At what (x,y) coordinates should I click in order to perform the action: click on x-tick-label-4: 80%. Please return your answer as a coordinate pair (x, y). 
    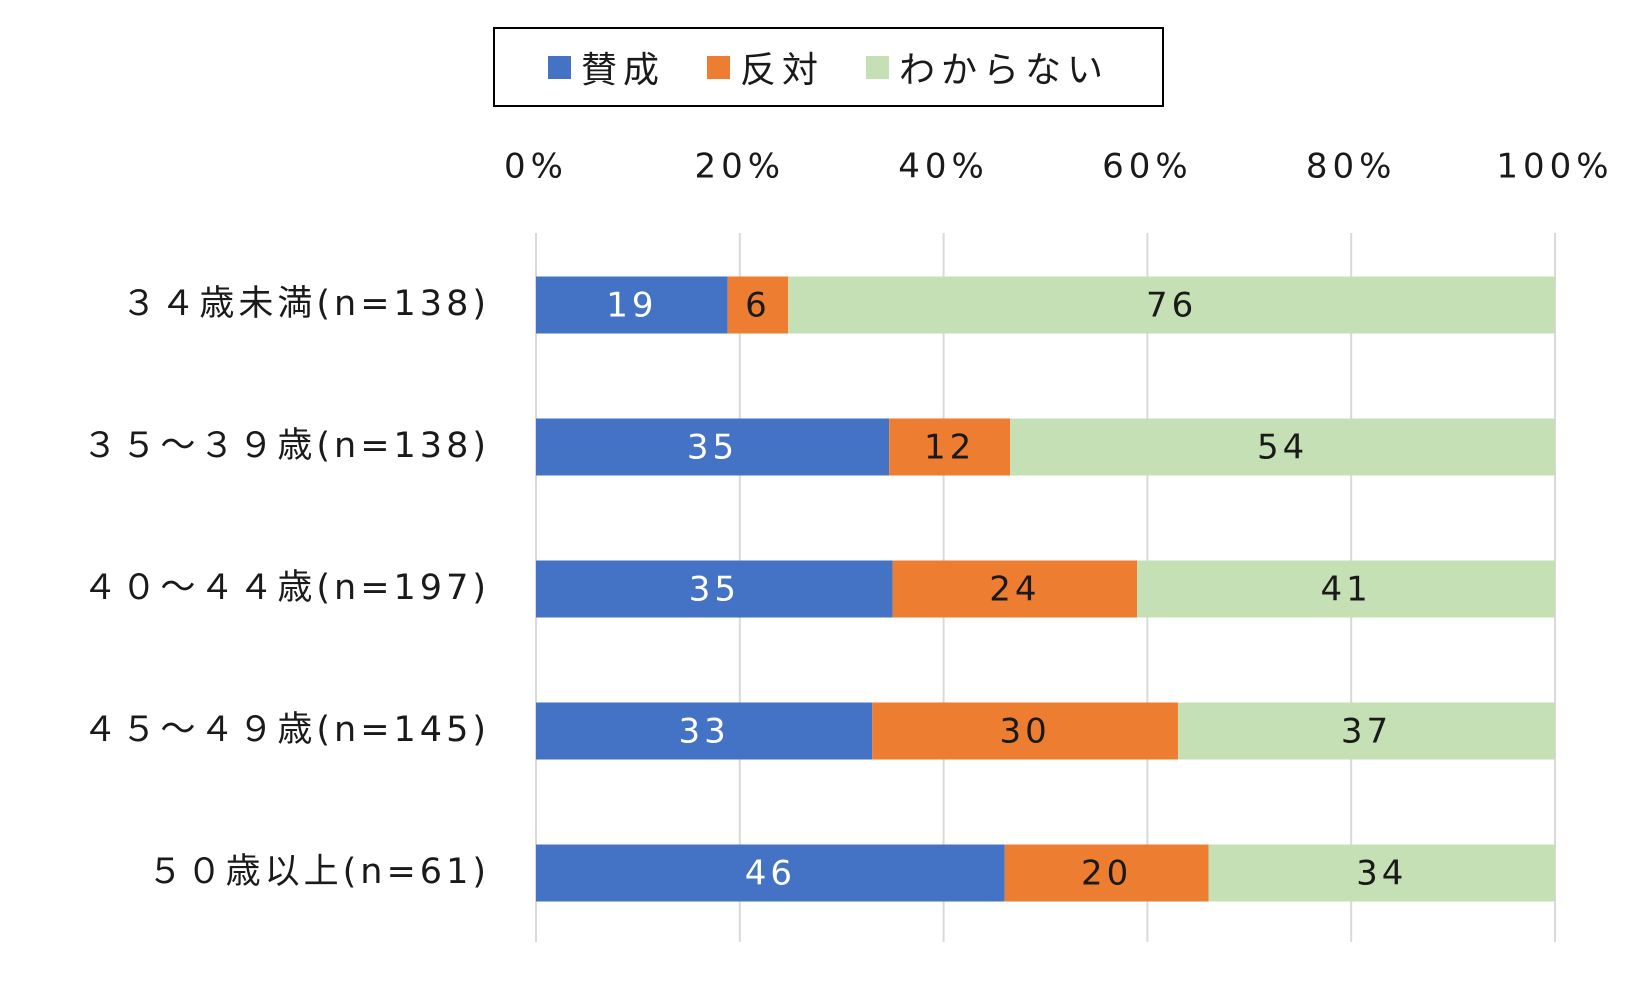
    Looking at the image, I should click on (1351, 167).